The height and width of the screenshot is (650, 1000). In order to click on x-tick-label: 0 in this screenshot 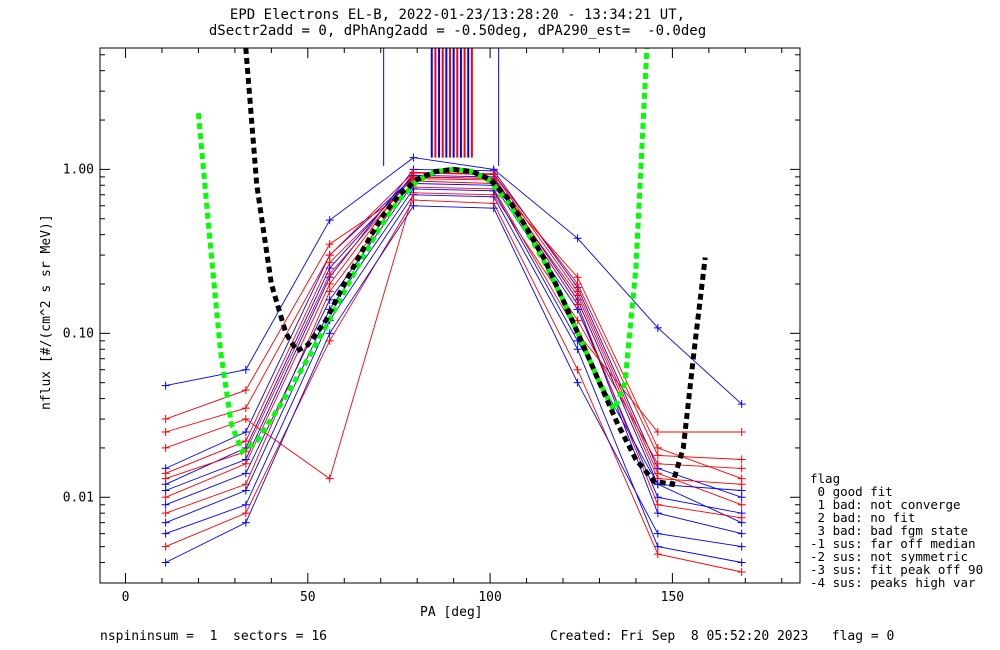, I will do `click(126, 597)`.